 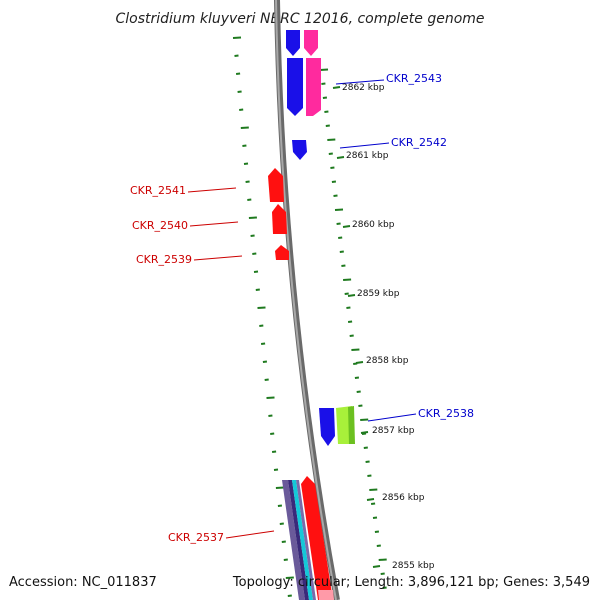 I want to click on gene-feature-purple-strip, so click(x=293, y=540).